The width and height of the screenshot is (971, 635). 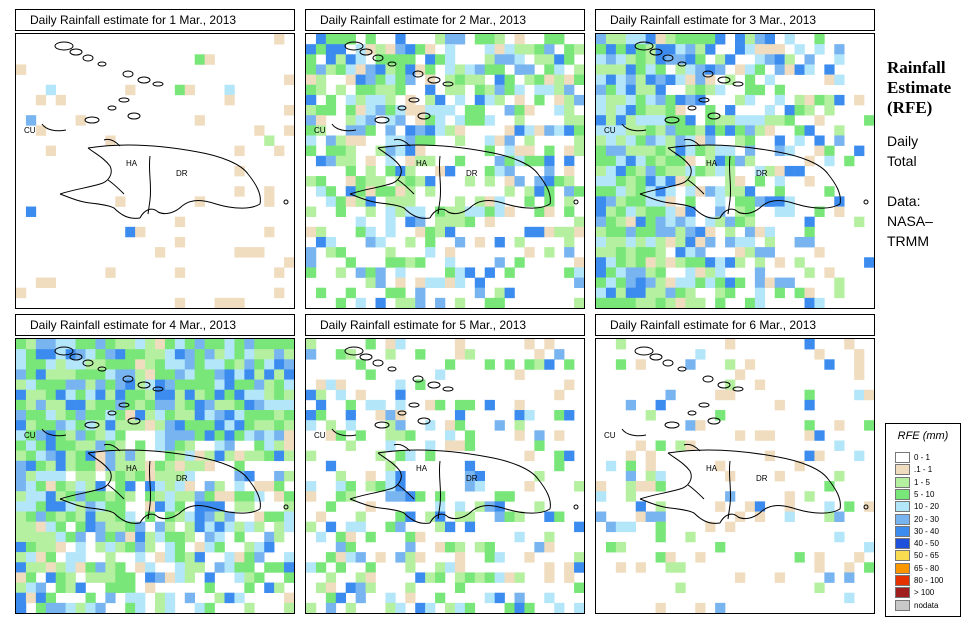 What do you see at coordinates (927, 544) in the screenshot?
I see `legend-item: 40 - 50` at bounding box center [927, 544].